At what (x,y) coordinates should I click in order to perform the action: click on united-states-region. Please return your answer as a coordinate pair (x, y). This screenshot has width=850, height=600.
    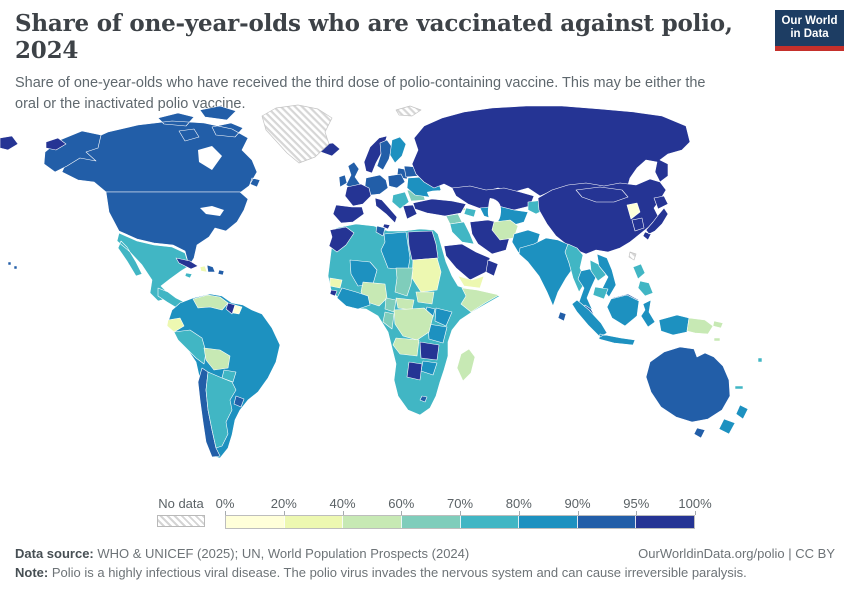
    Looking at the image, I should click on (128, 200).